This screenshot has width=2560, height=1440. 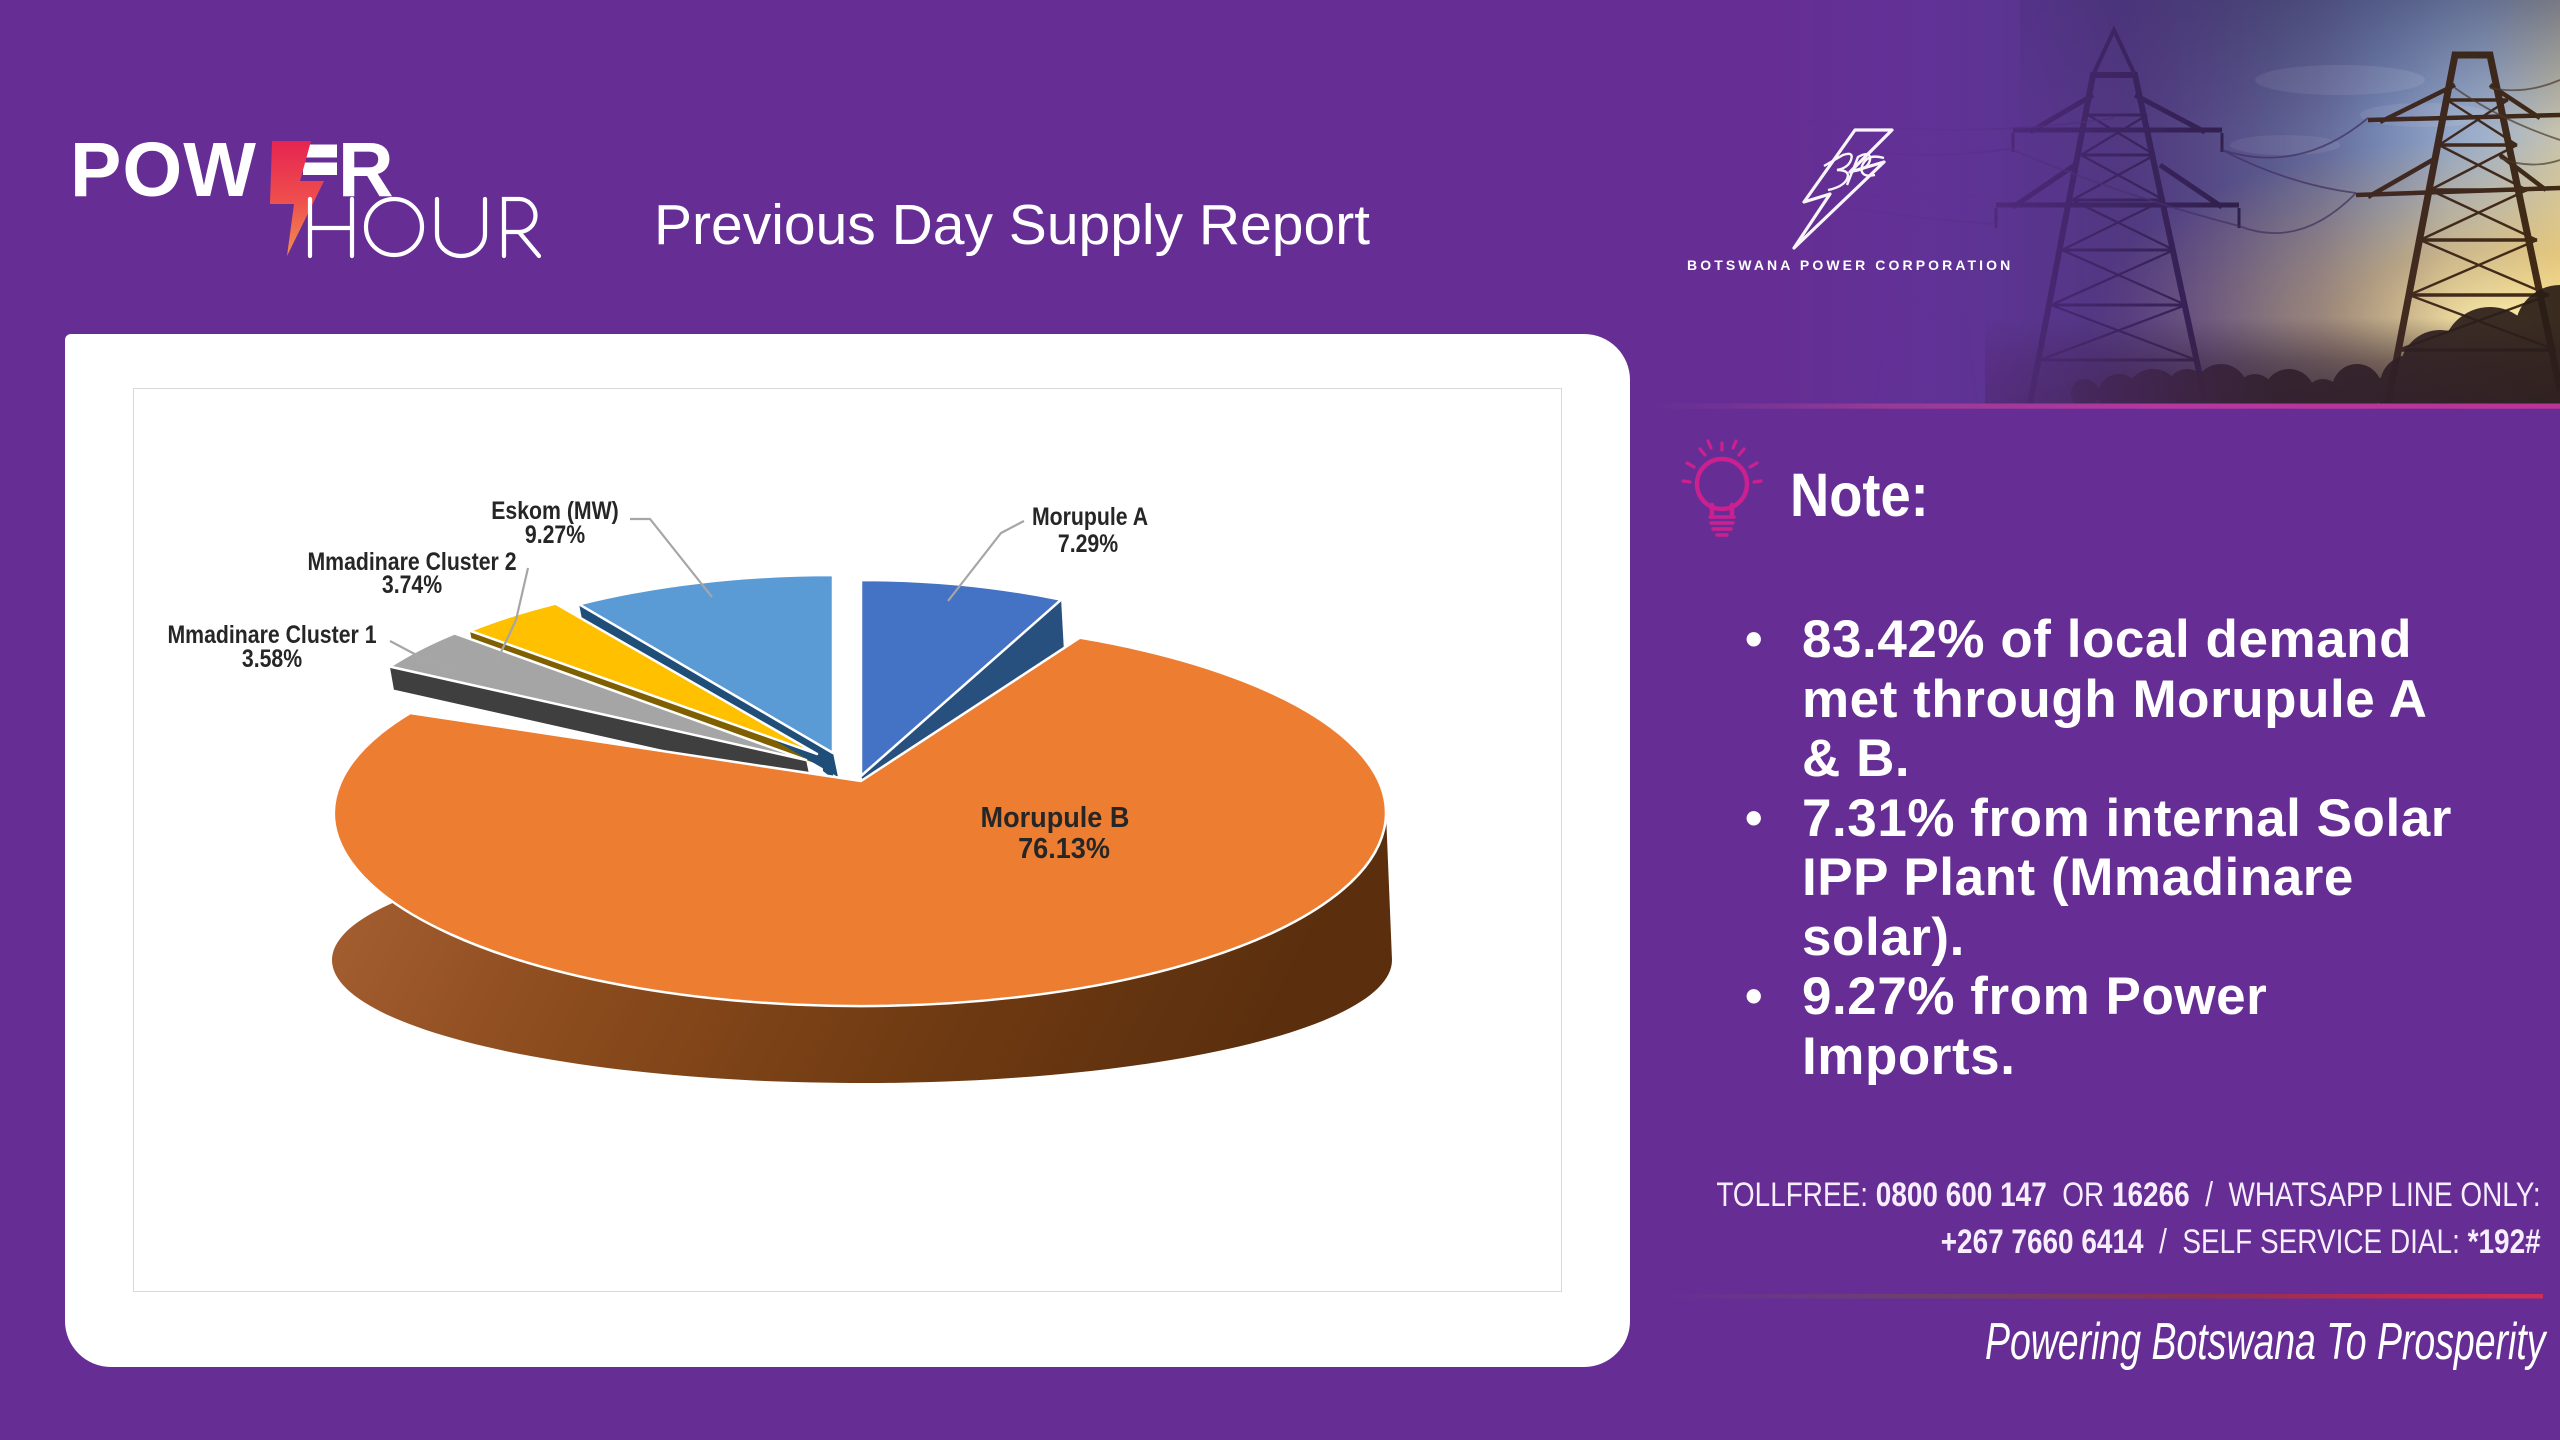 What do you see at coordinates (163, 170) in the screenshot?
I see `svg-text: POW` at bounding box center [163, 170].